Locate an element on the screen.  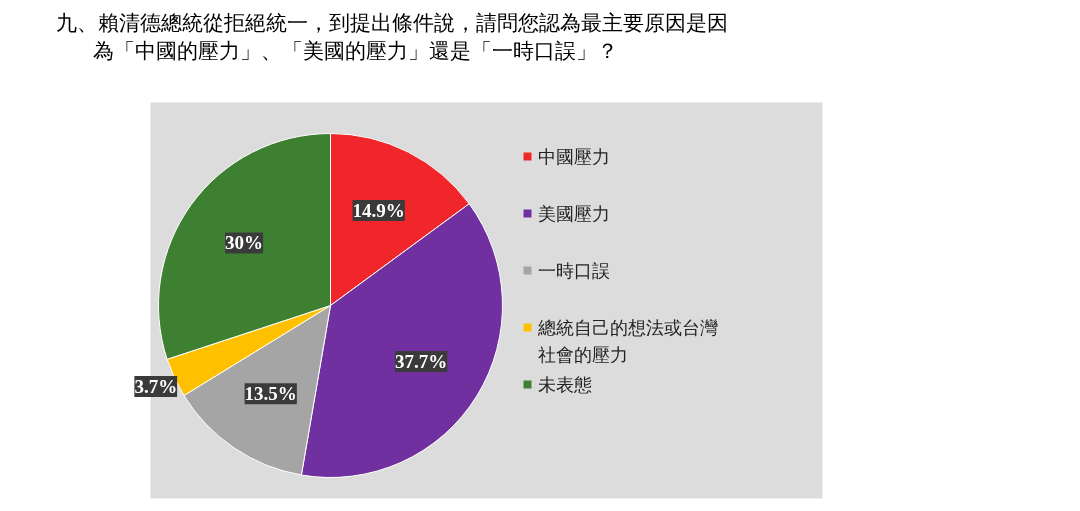
legend-label: 中國壓力 is located at coordinates (573, 156).